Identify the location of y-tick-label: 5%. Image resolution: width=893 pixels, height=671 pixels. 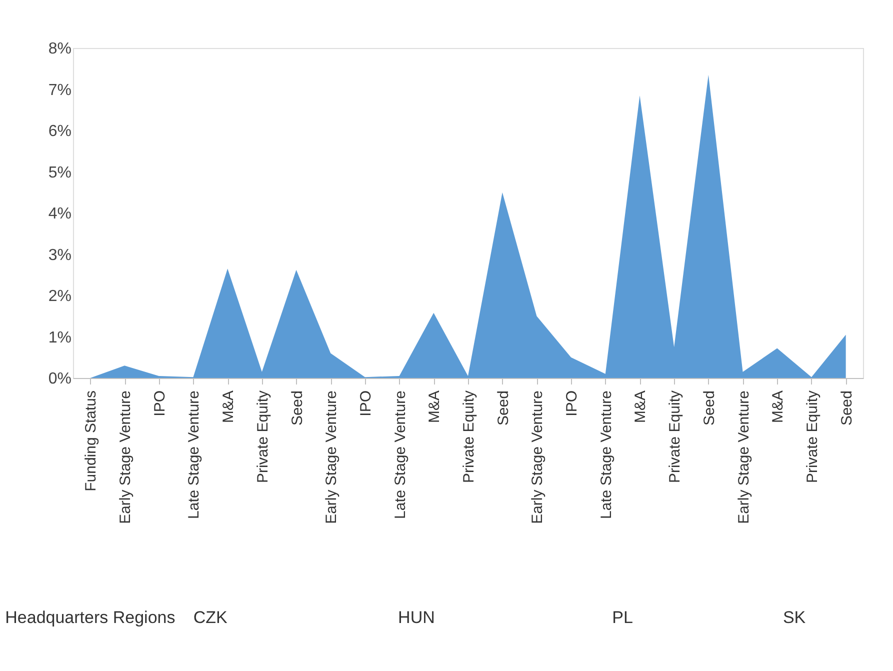
(60, 173).